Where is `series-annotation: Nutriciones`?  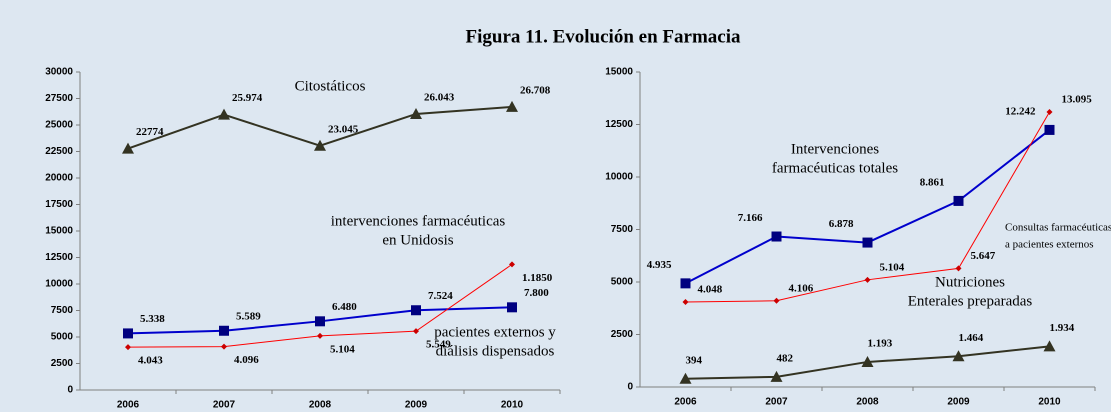
series-annotation: Nutriciones is located at coordinates (970, 282).